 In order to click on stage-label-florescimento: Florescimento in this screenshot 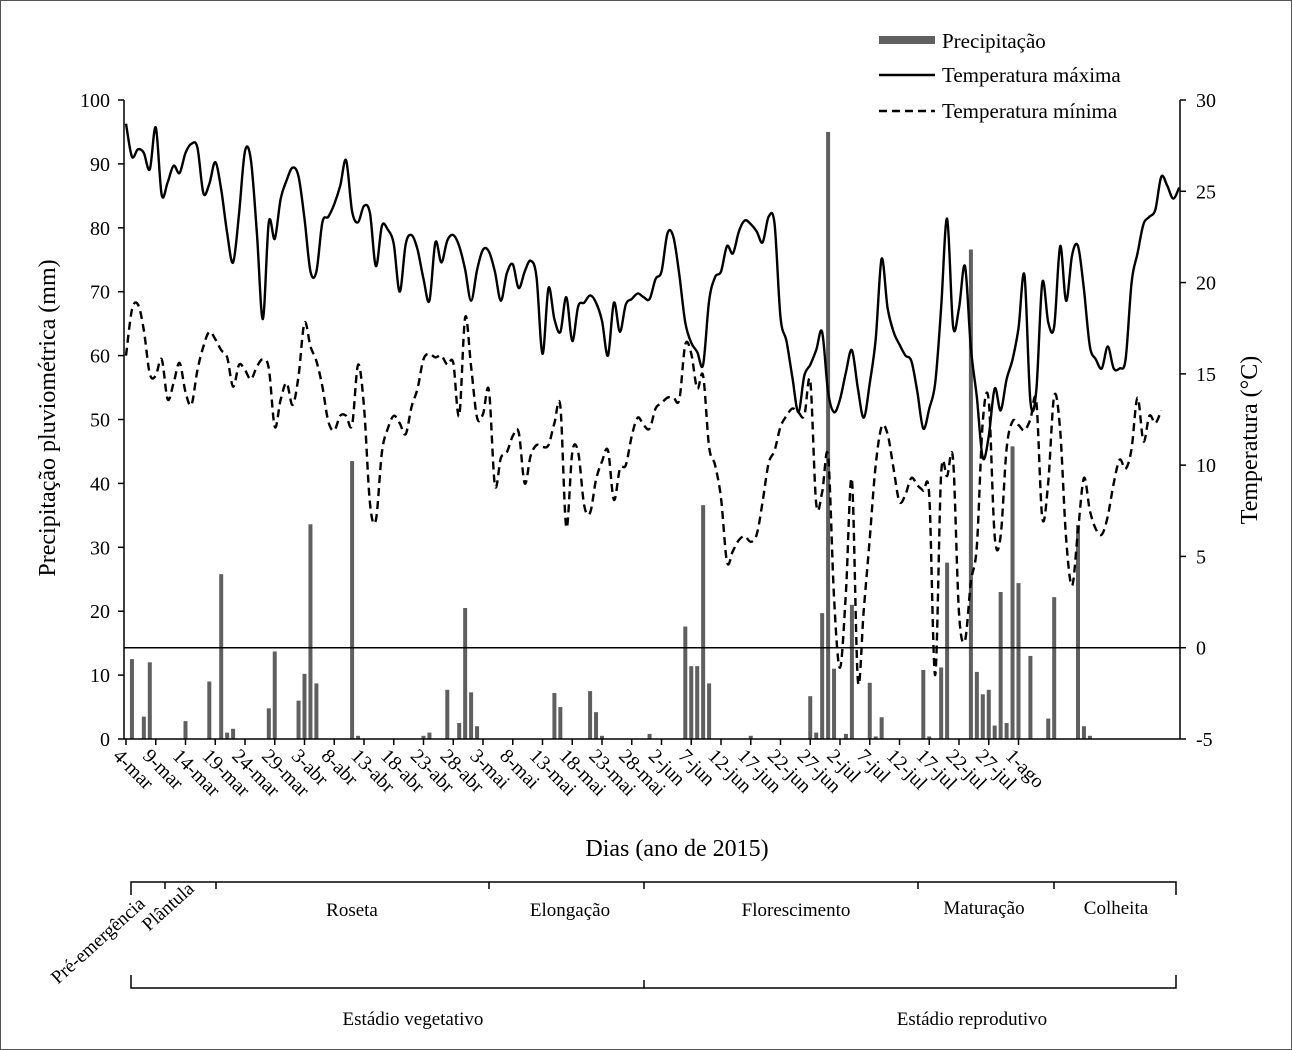, I will do `click(796, 910)`.